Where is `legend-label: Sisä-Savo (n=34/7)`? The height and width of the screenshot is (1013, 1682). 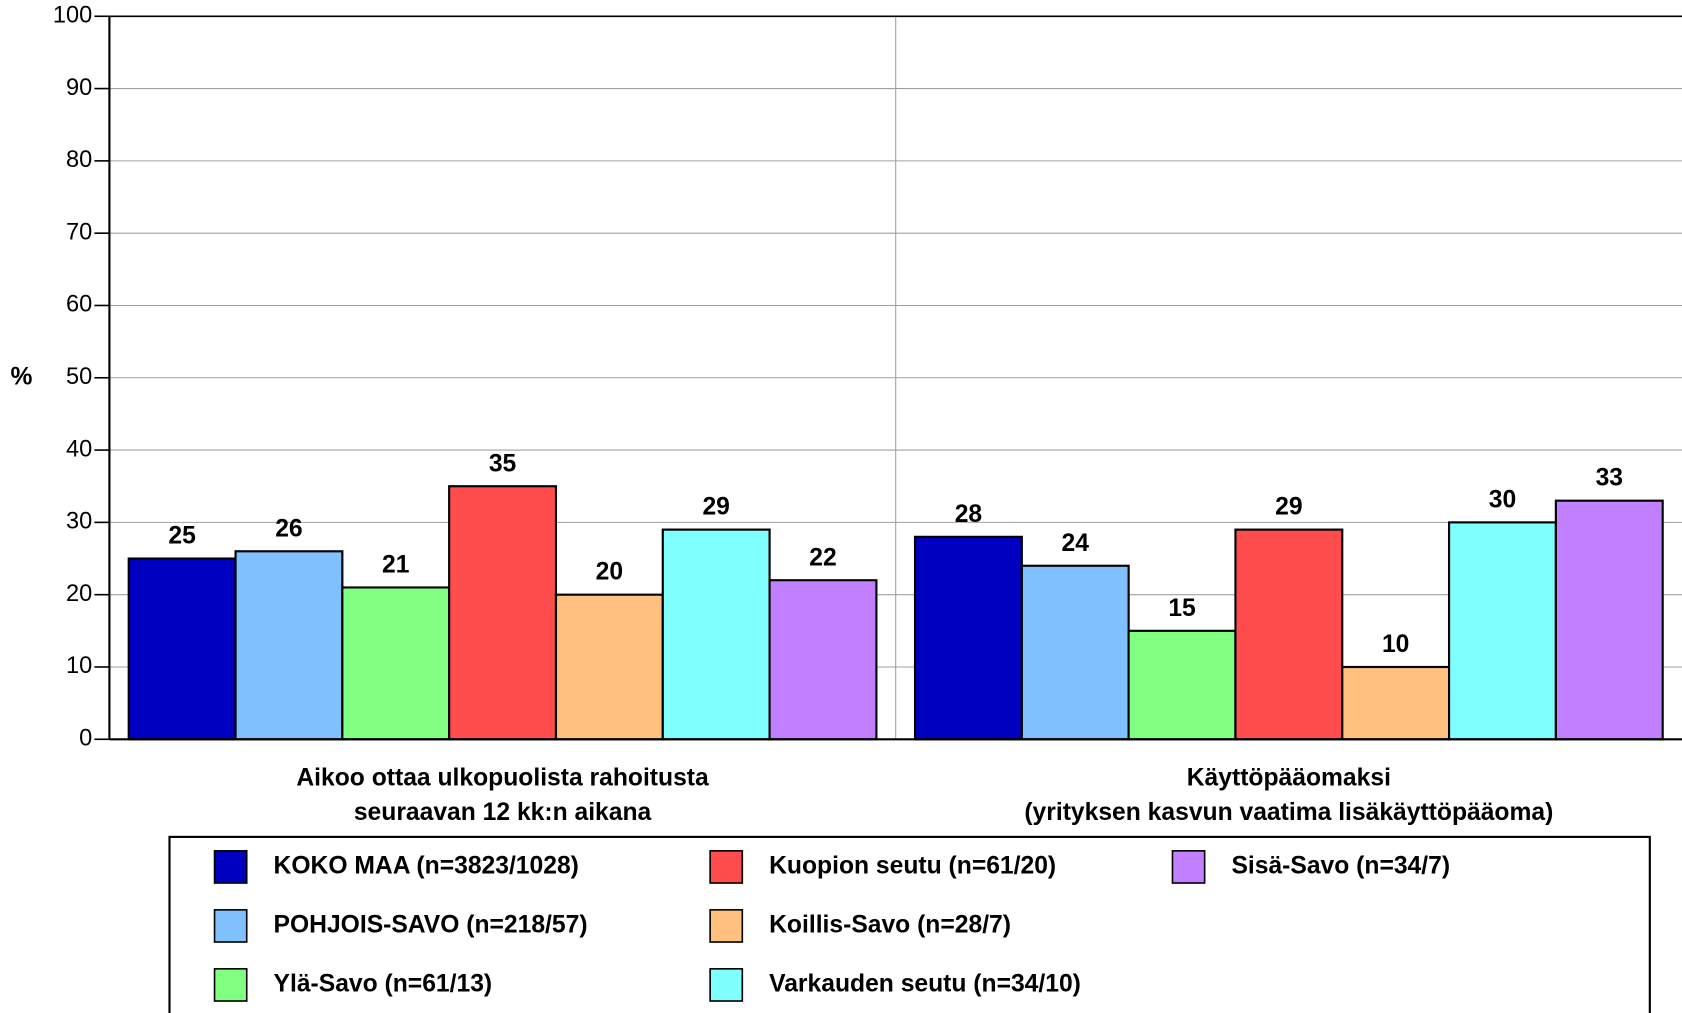
legend-label: Sisä-Savo (n=34/7) is located at coordinates (1340, 865).